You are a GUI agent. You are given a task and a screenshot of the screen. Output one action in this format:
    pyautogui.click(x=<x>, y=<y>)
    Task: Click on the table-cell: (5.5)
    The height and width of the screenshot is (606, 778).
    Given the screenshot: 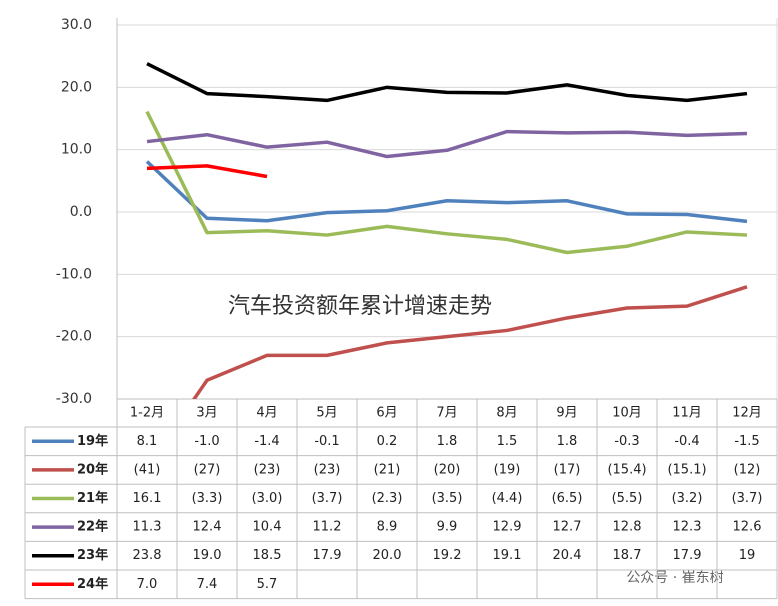 What is the action you would take?
    pyautogui.click(x=627, y=498)
    